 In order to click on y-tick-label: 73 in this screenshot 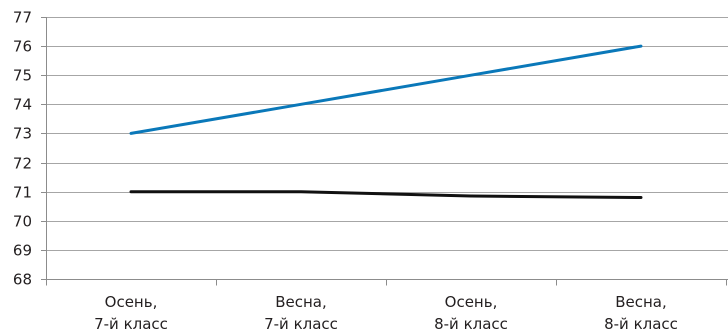, I will do `click(22, 134)`.